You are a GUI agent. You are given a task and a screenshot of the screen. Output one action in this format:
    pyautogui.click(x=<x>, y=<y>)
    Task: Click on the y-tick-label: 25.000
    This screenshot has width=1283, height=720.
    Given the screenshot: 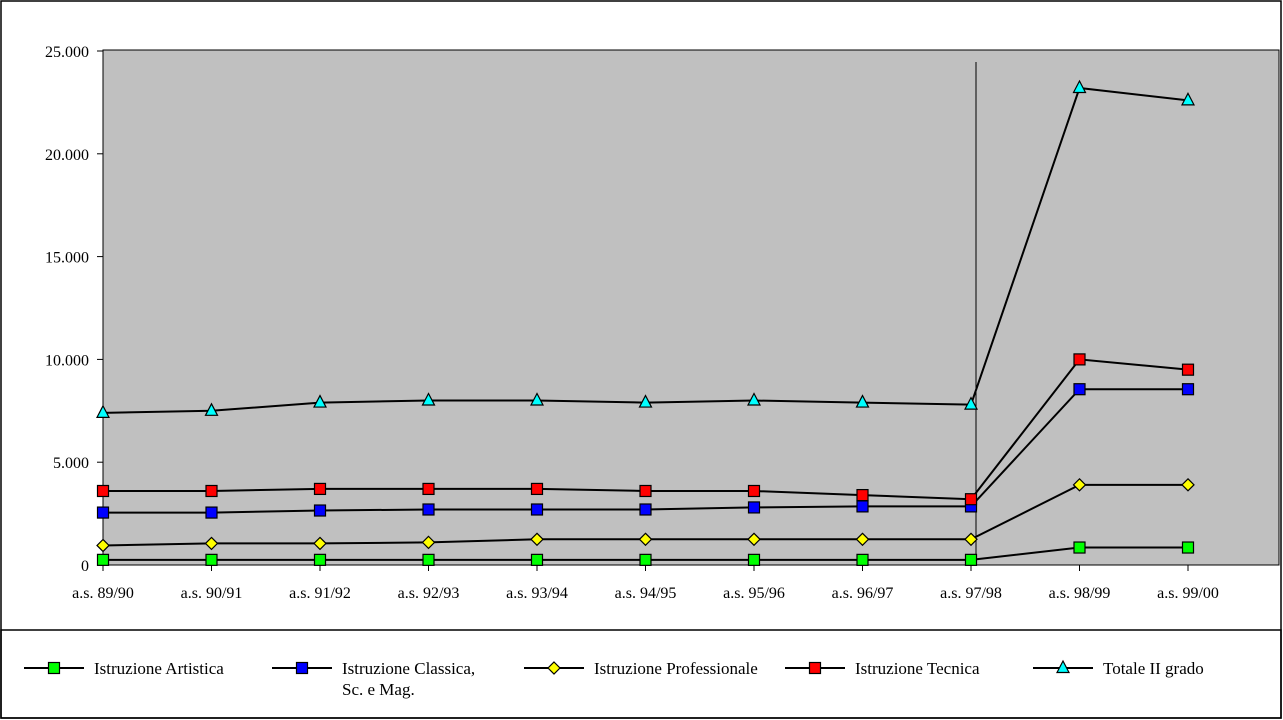 What is the action you would take?
    pyautogui.click(x=67, y=52)
    